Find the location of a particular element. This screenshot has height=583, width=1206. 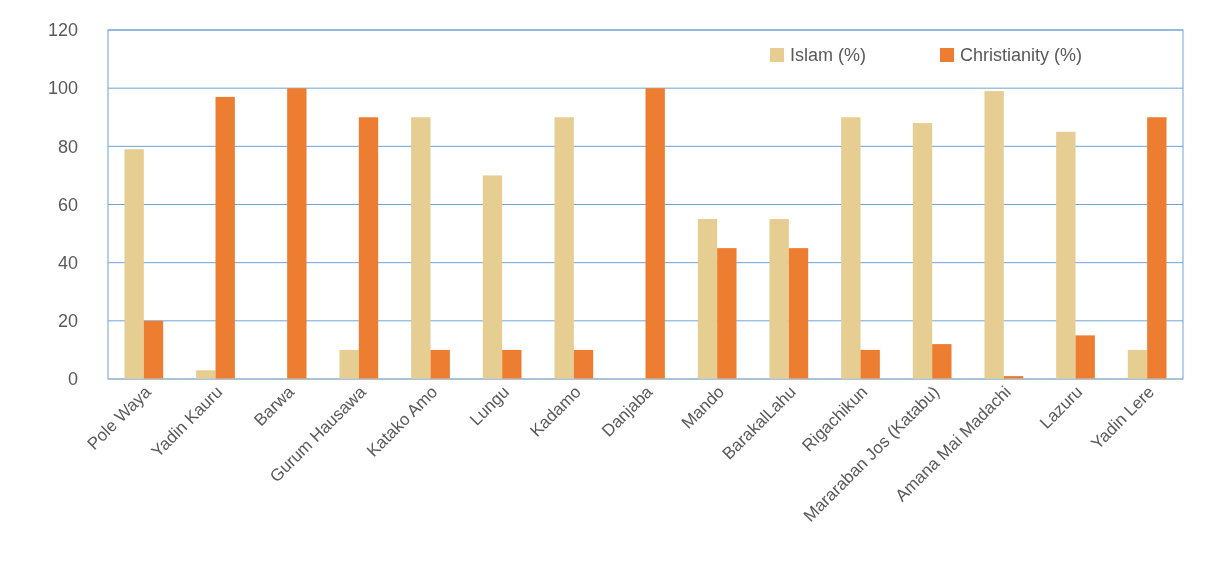

y-tick-label: 60 is located at coordinates (67, 204).